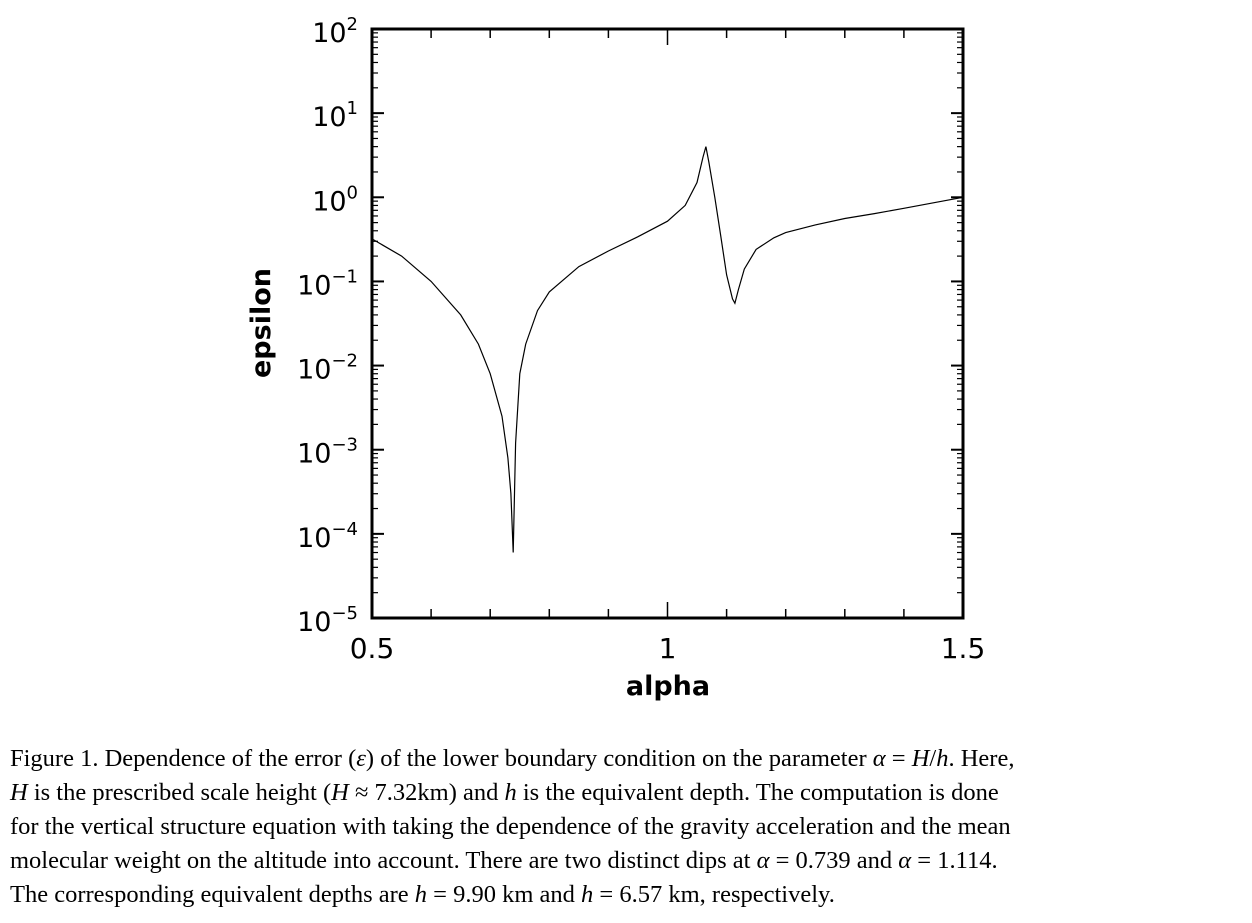 This screenshot has width=1252, height=923. I want to click on y-axis-label: epsilon, so click(261, 323).